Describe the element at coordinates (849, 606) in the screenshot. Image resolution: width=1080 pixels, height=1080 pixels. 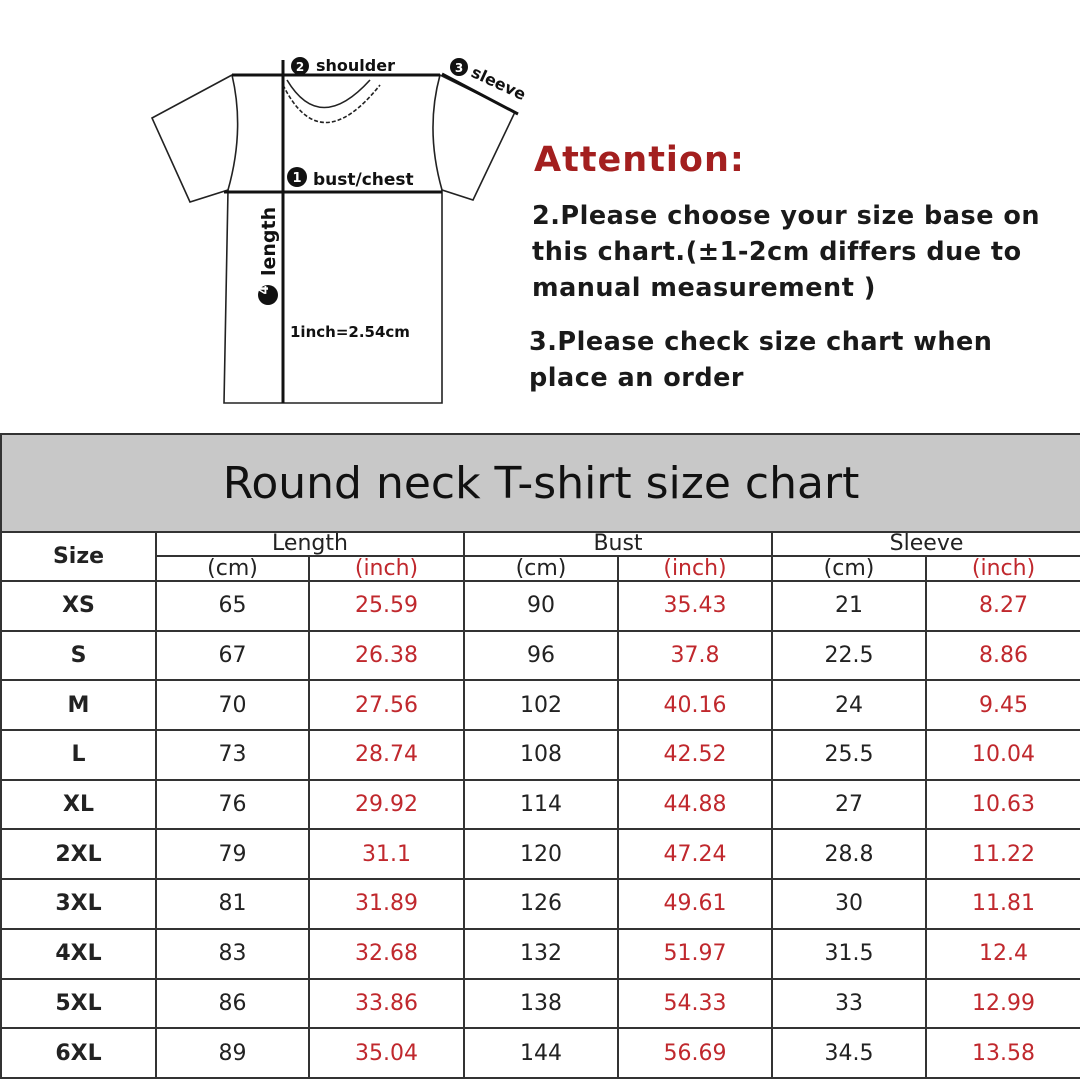
I see `sleeve-cm-cell: 21` at that location.